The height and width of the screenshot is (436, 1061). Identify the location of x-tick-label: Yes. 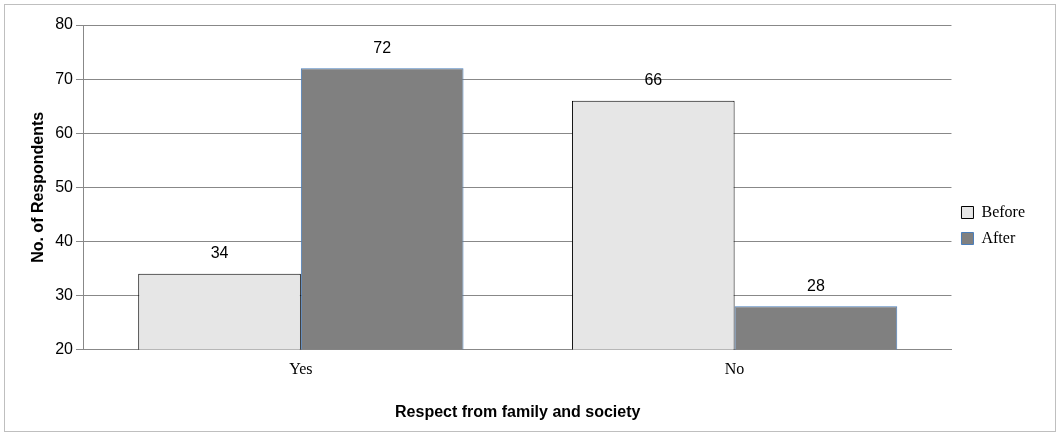
(301, 369).